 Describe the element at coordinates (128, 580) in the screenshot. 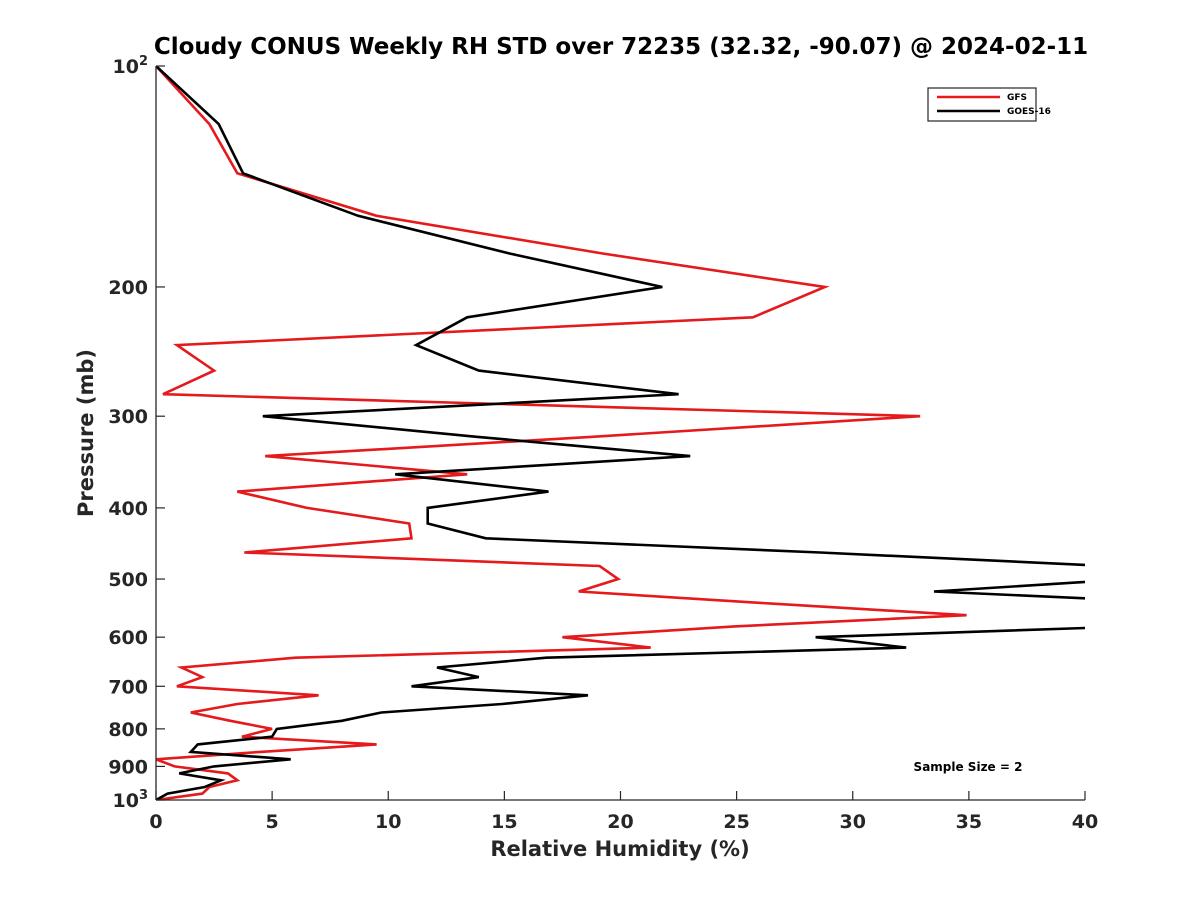

I see `y-tick-label: 500` at that location.